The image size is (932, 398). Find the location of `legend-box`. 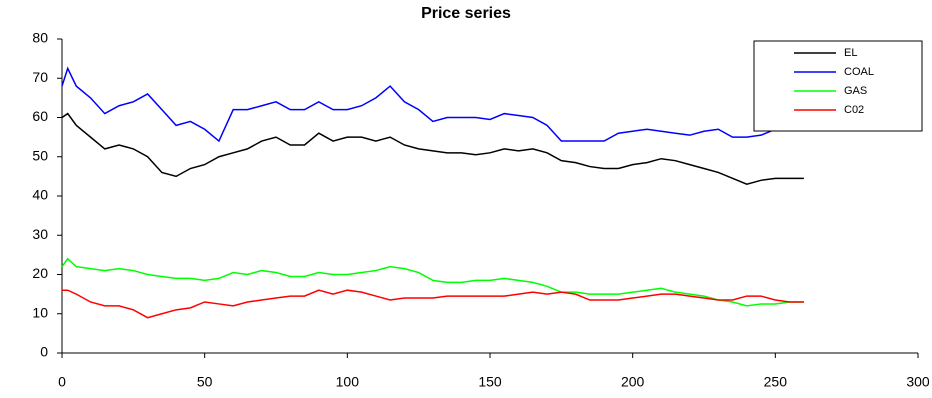

legend-box is located at coordinates (838, 86).